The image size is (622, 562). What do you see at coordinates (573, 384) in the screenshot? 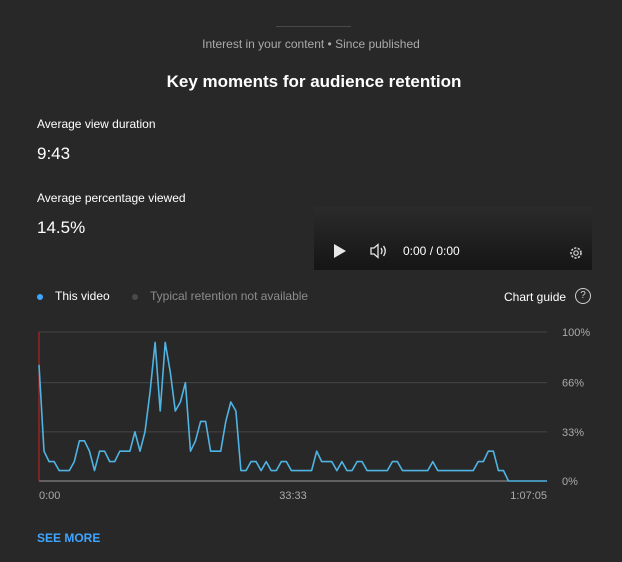
I see `y-tick-label: 66%` at bounding box center [573, 384].